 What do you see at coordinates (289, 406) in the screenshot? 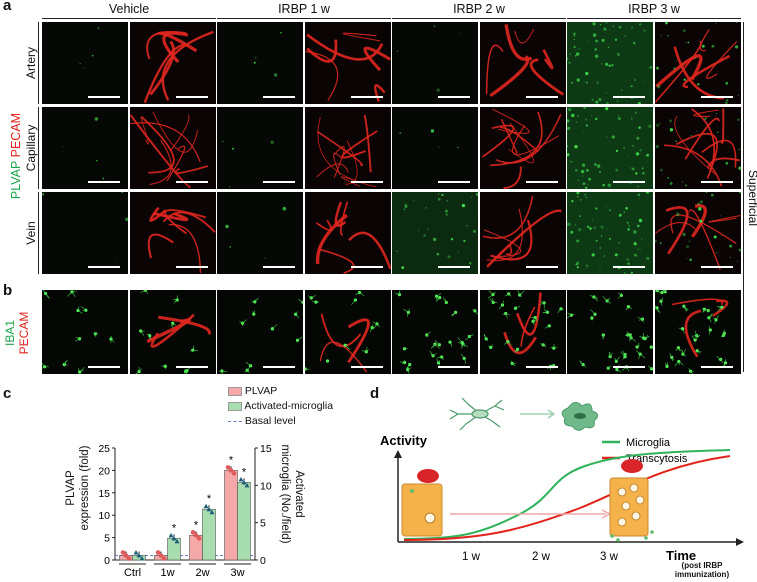
I see `legend-microglia-label: Activated-microglia` at bounding box center [289, 406].